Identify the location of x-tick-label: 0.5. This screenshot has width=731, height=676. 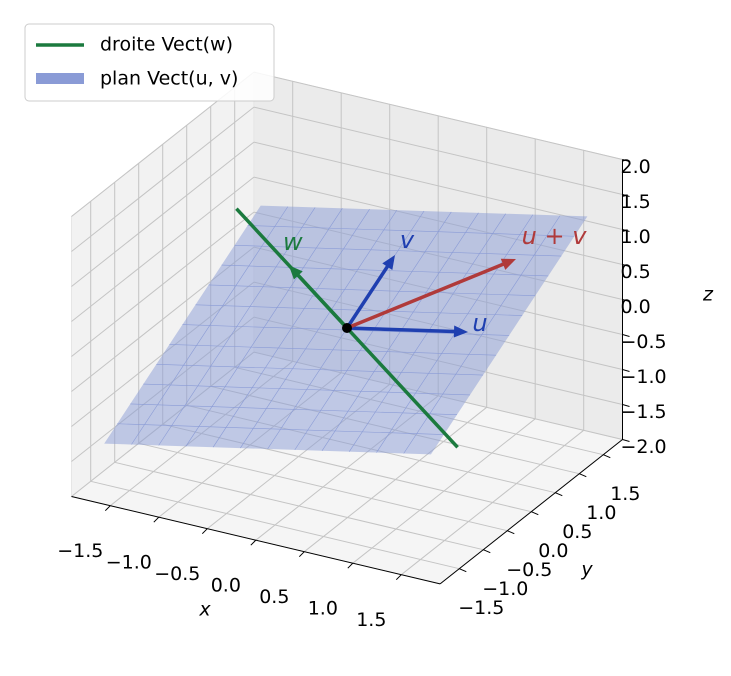
(274, 597).